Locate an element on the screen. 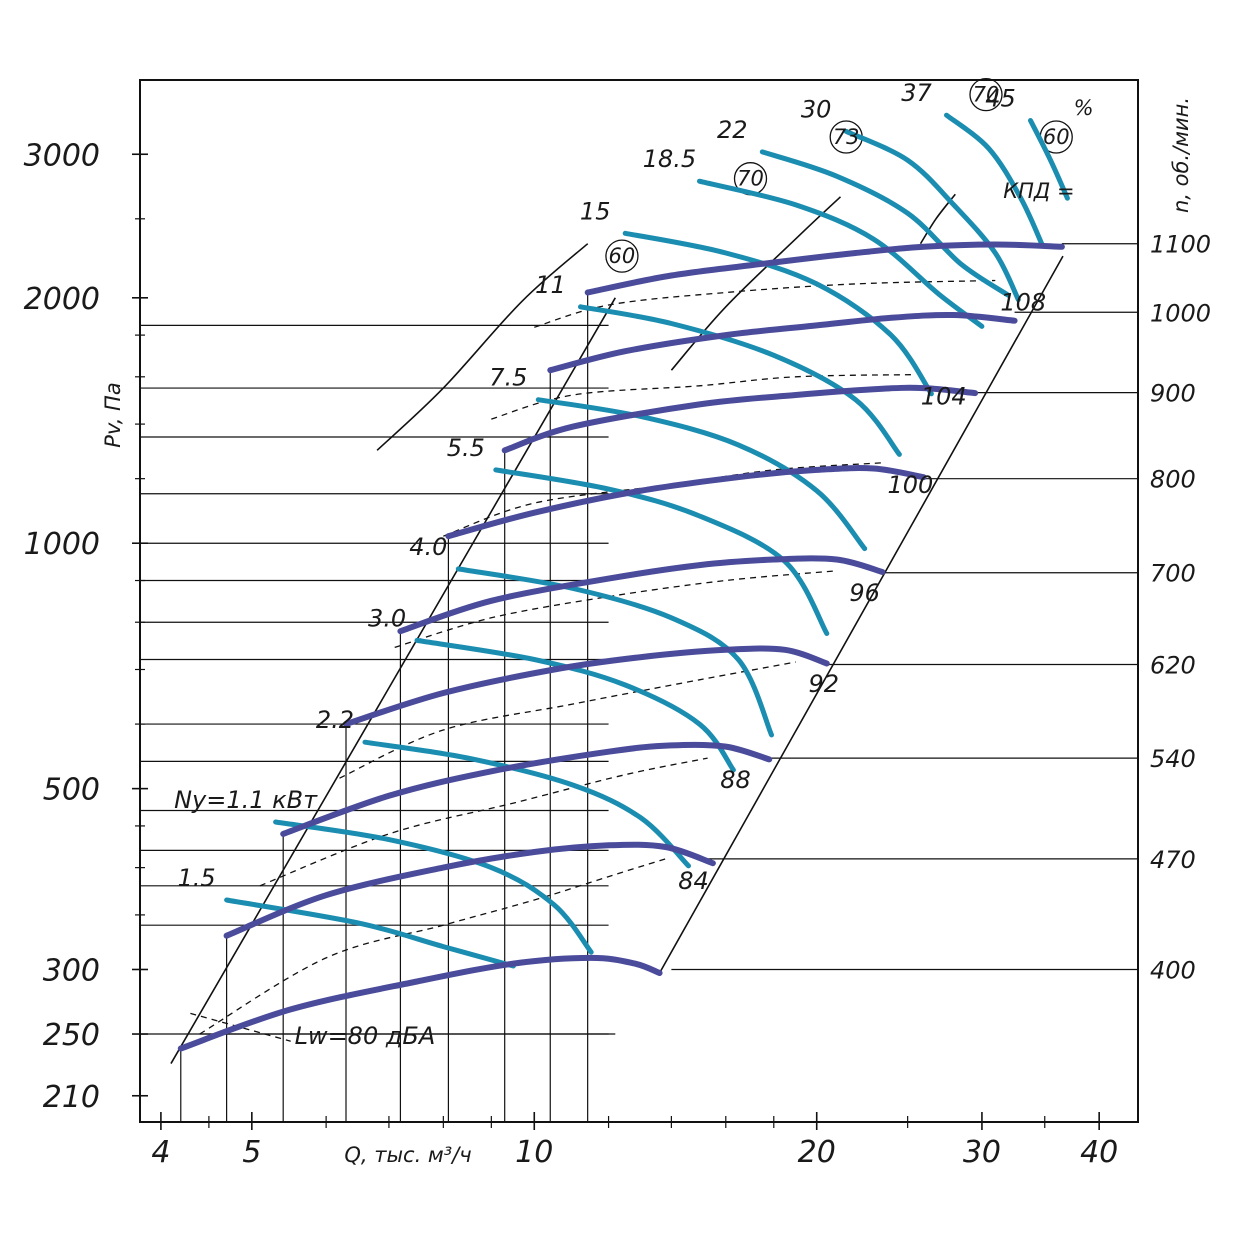  rpm-label: 900 is located at coordinates (1173, 394).